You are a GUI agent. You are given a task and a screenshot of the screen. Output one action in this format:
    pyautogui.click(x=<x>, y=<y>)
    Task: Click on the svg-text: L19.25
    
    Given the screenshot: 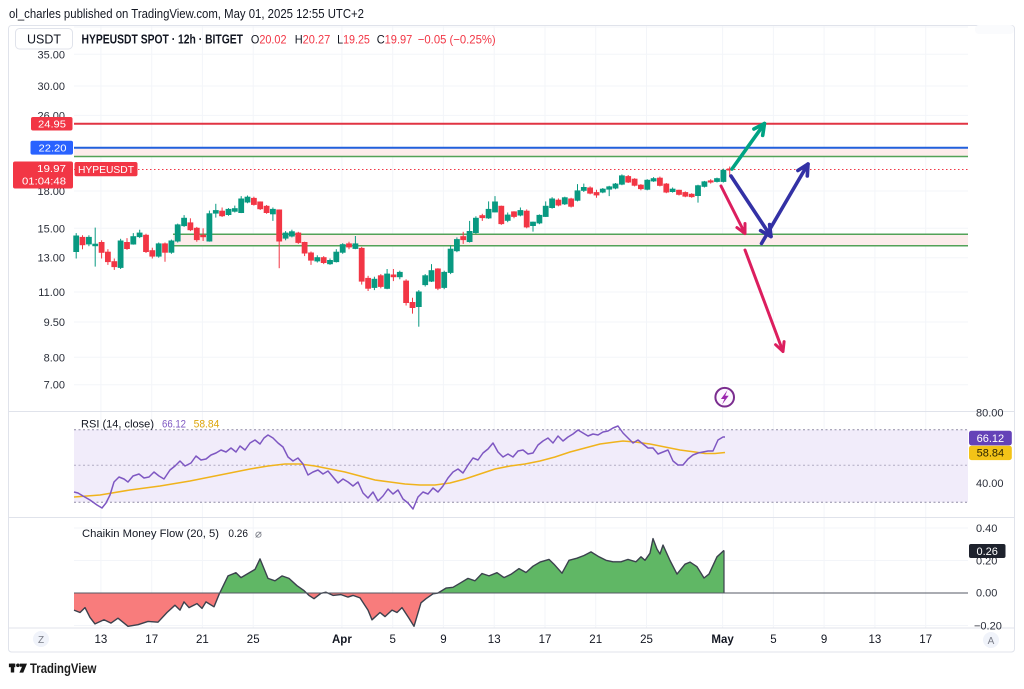 What is the action you would take?
    pyautogui.click(x=353, y=40)
    